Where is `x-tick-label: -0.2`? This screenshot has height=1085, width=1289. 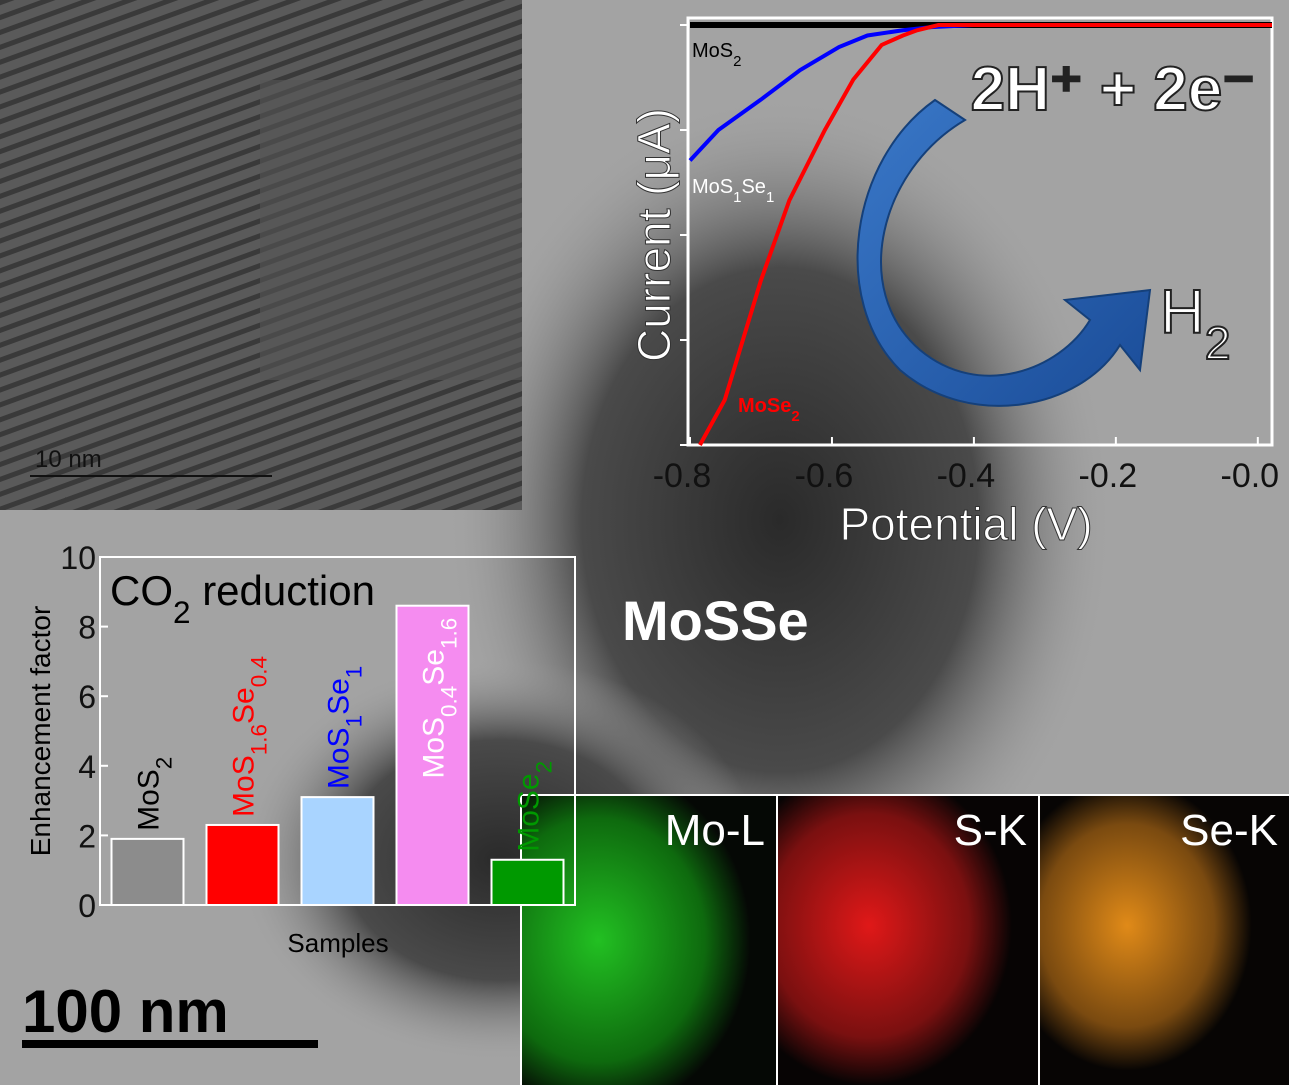
x-tick-label: -0.2 is located at coordinates (1108, 476).